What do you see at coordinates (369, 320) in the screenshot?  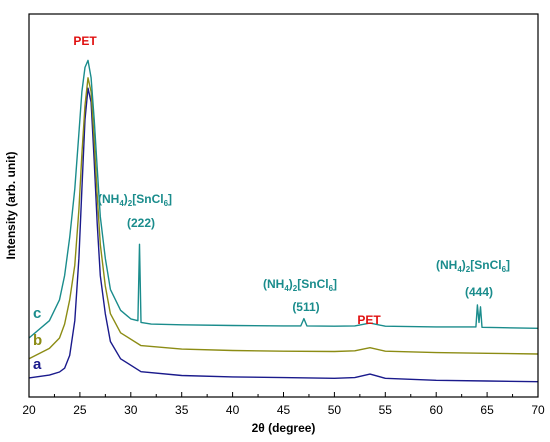 I see `annotation-pet-second: PET` at bounding box center [369, 320].